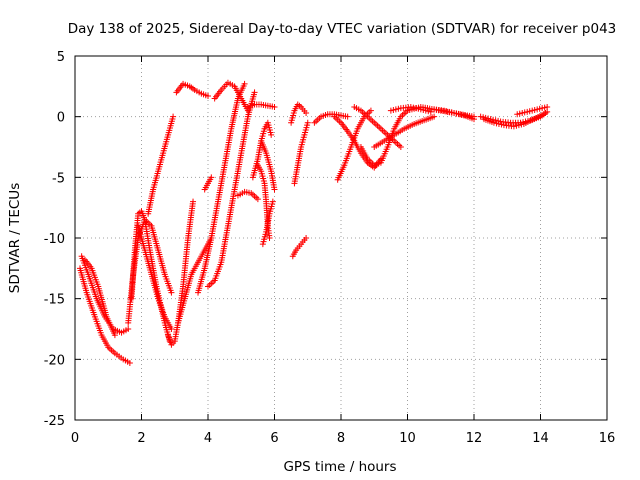 The width and height of the screenshot is (640, 480). I want to click on x-tick-label: 10, so click(407, 438).